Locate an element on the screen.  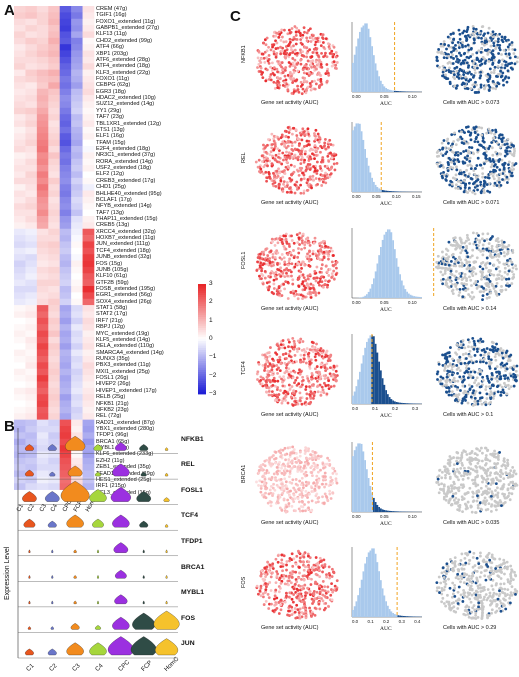
heatmap-row-label: NFYB_extended (14g) is located at coordinates (124, 206).